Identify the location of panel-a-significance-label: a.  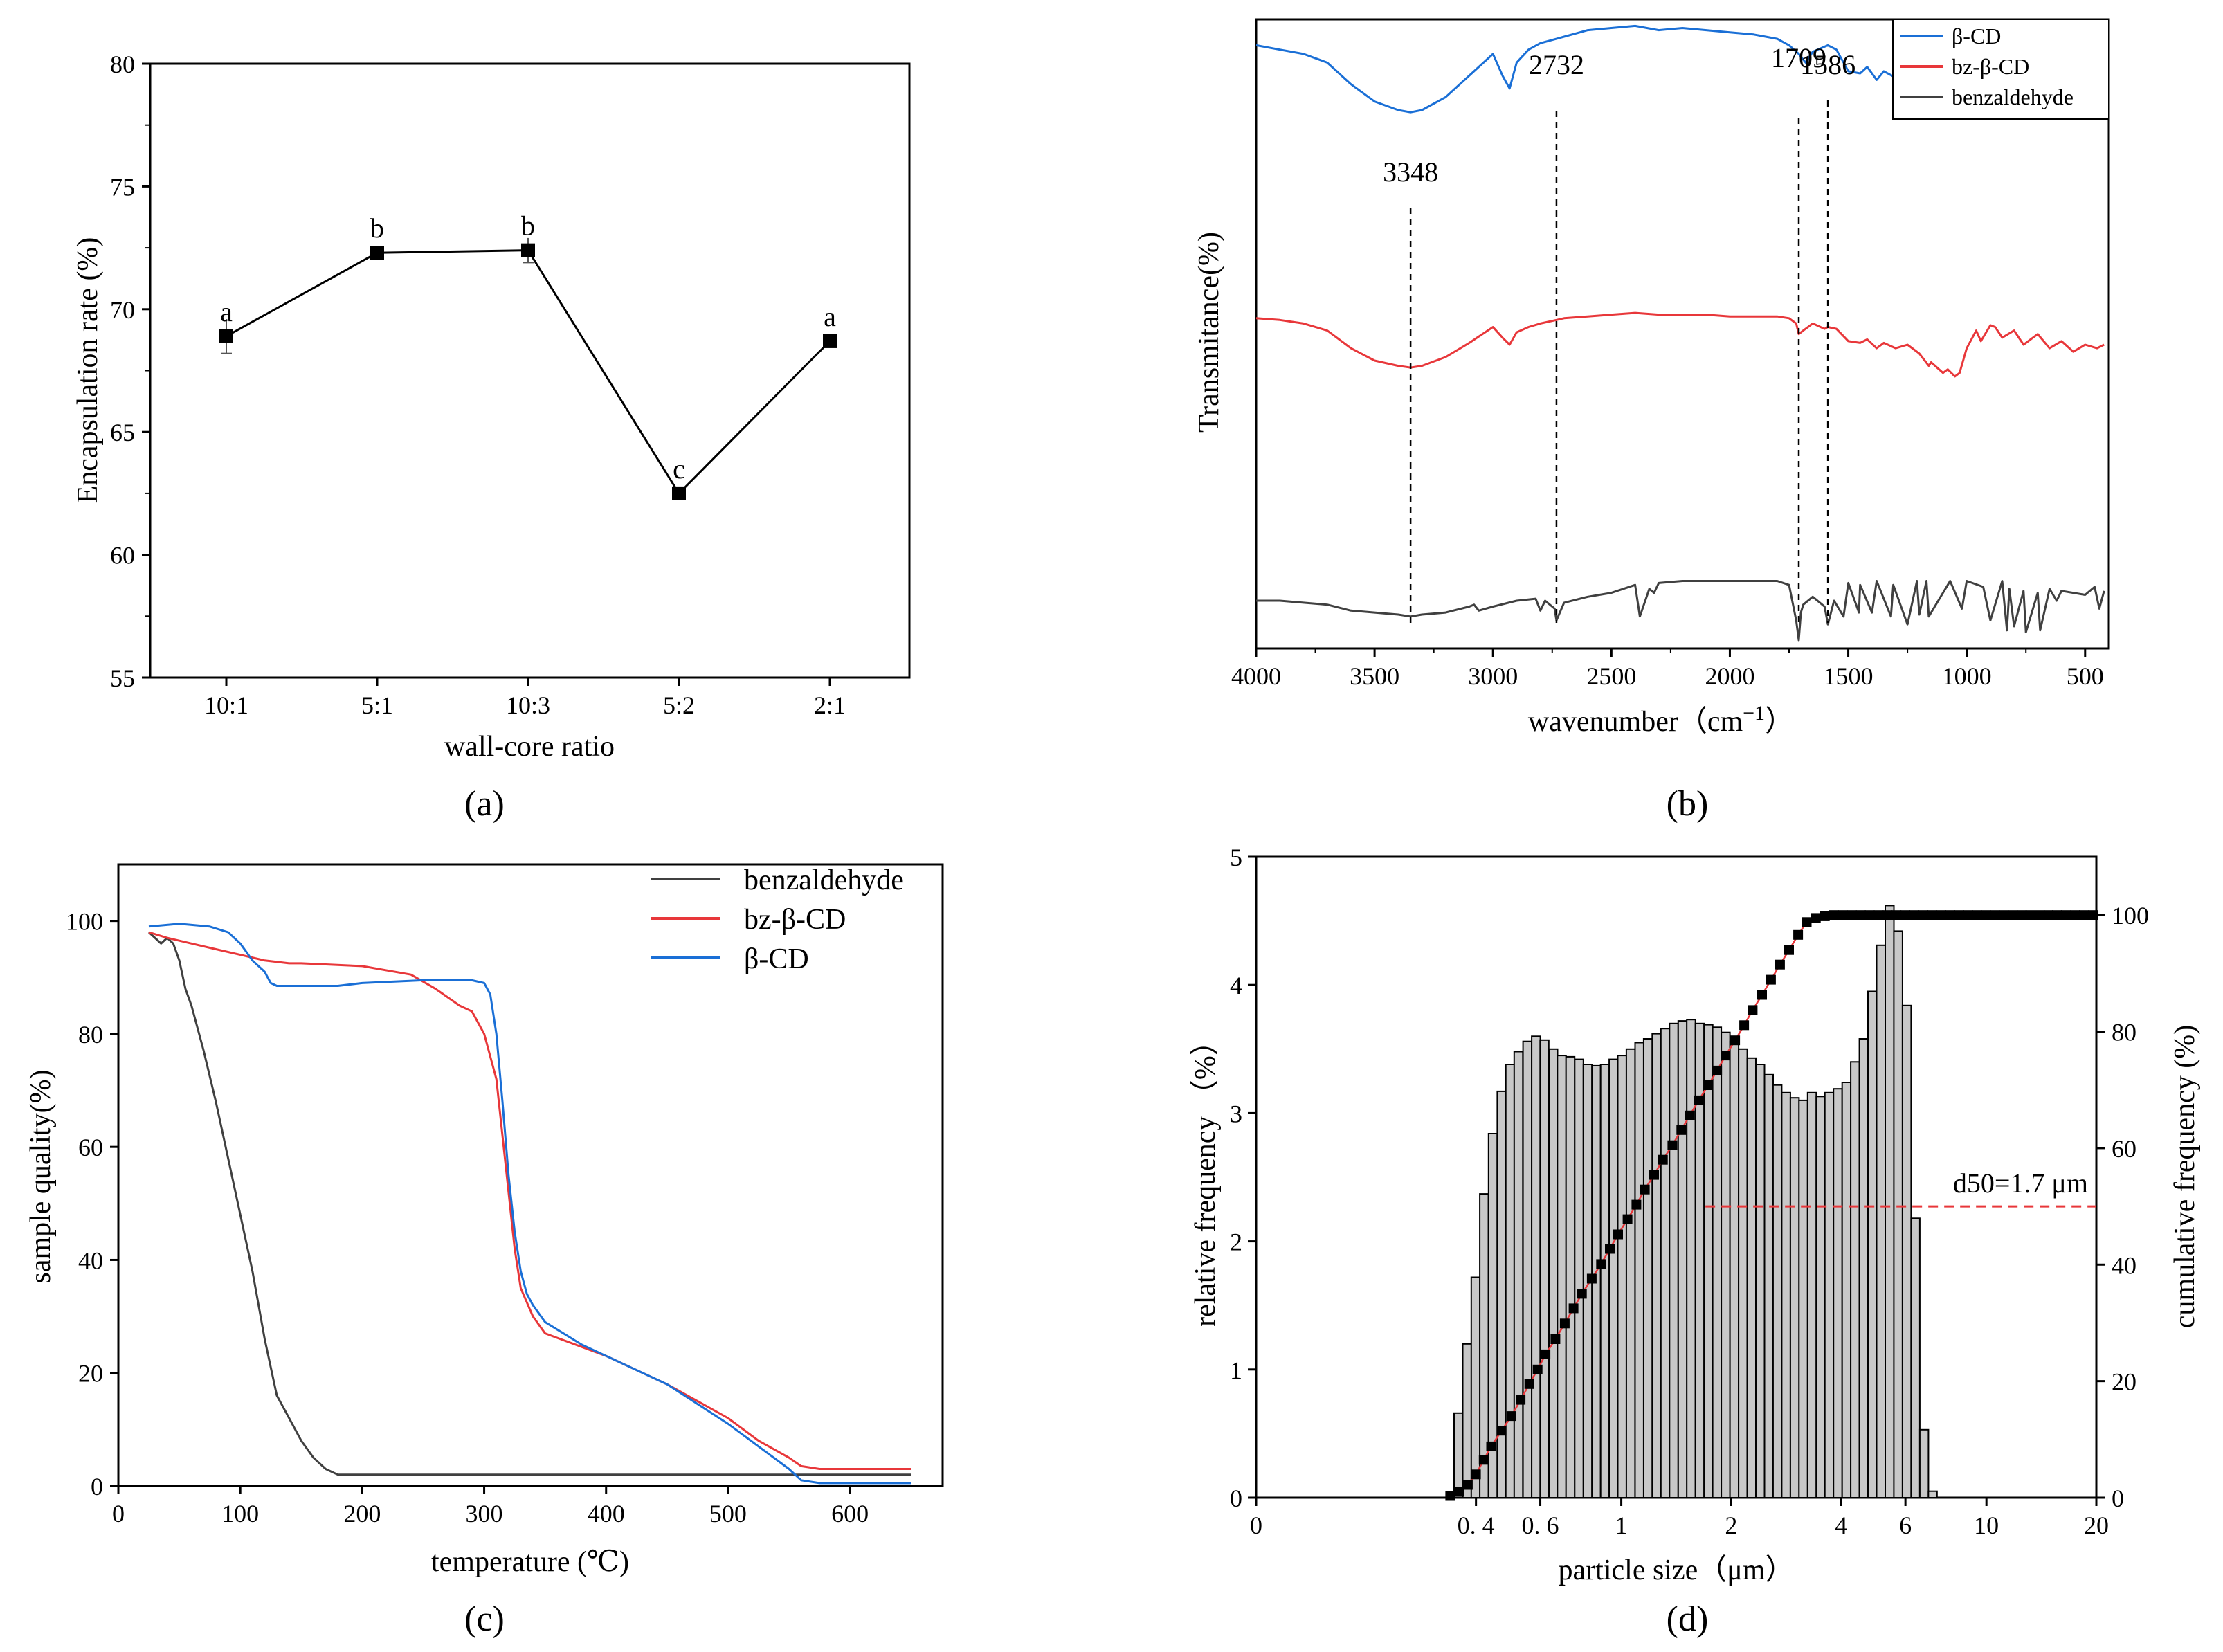
(830, 316).